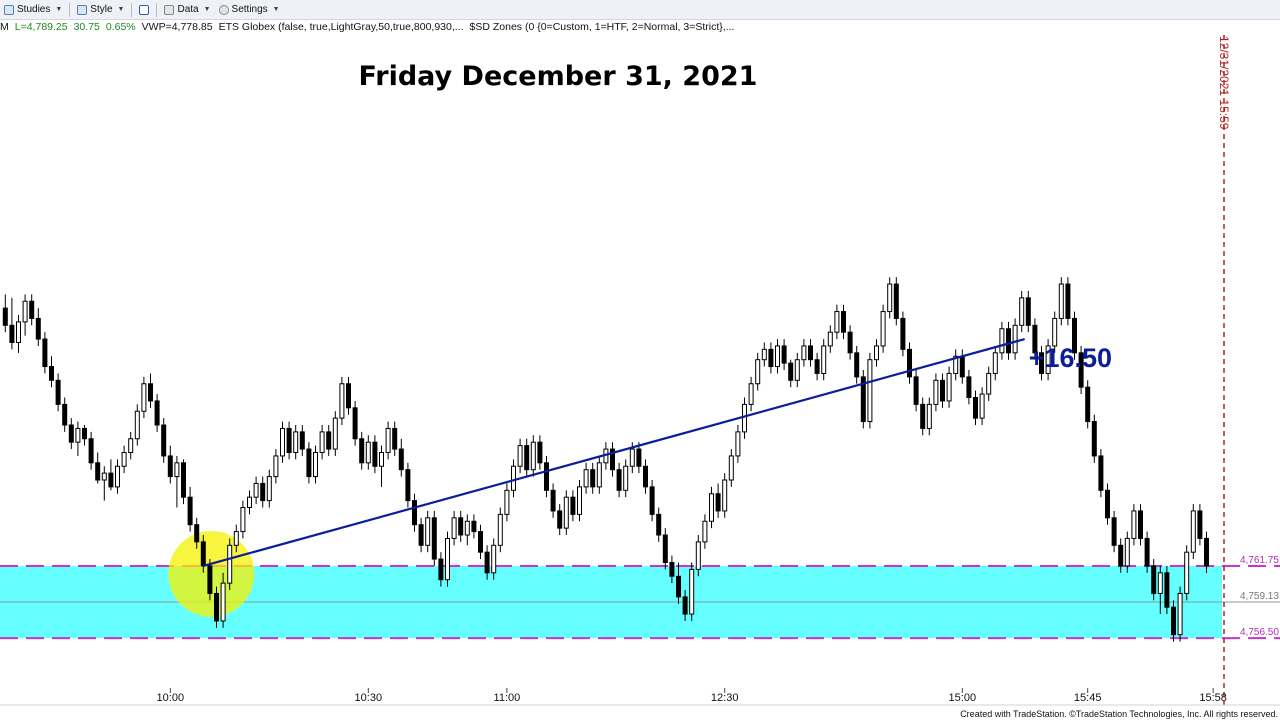  I want to click on gain-annotation: +16.50, so click(1070, 358).